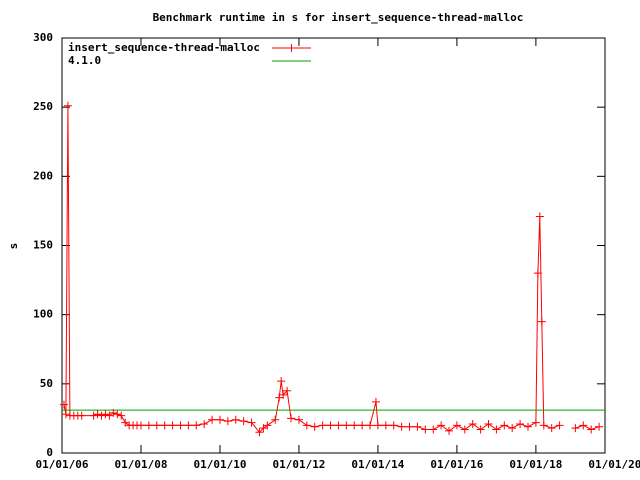 The height and width of the screenshot is (480, 640). Describe the element at coordinates (614, 464) in the screenshot. I see `x-tick-label: 01/01/20` at that location.